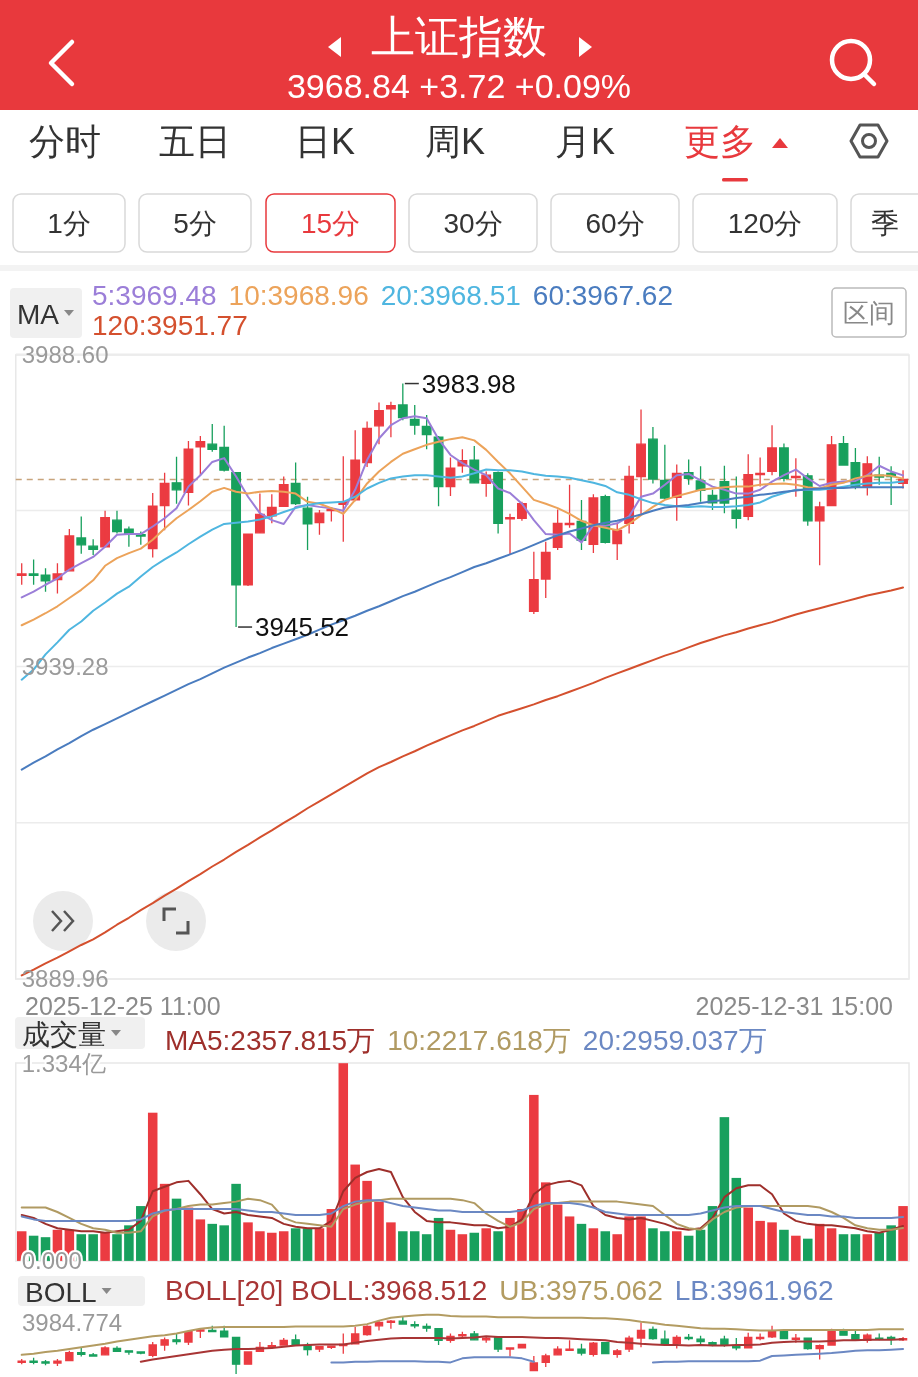 Image resolution: width=918 pixels, height=1377 pixels. I want to click on text: 日K, so click(325, 141).